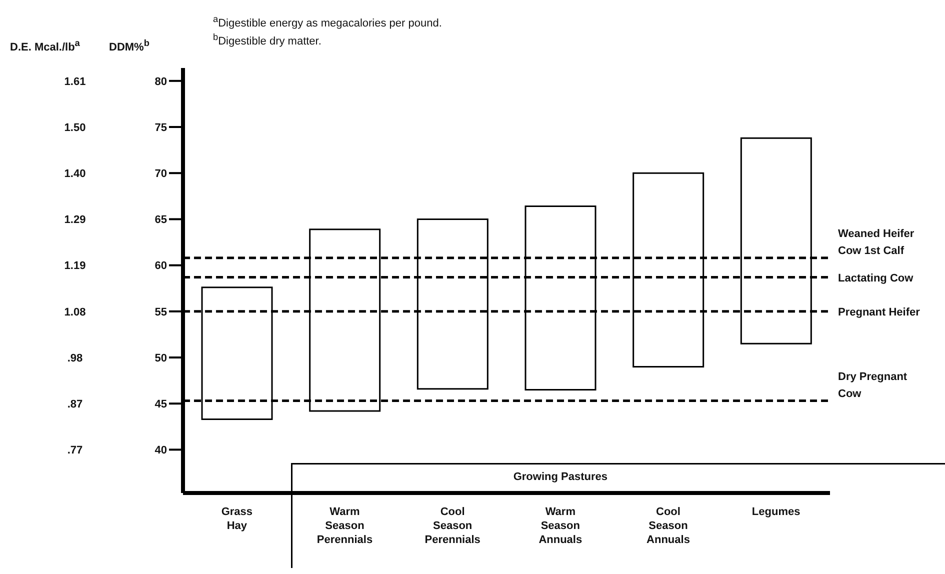 This screenshot has height=574, width=945. What do you see at coordinates (160, 220) in the screenshot?
I see `y-tick-label: 65` at bounding box center [160, 220].